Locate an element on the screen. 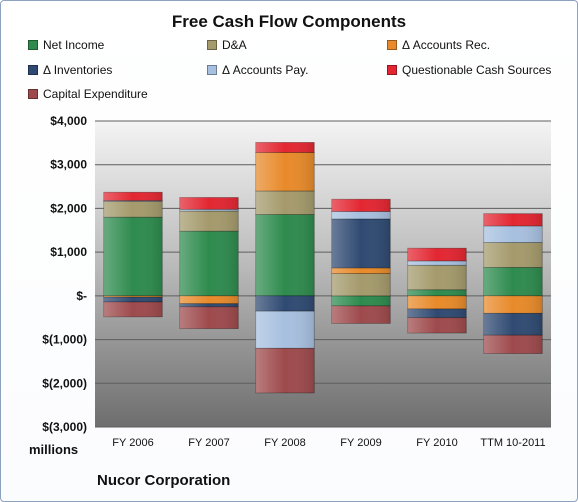 The image size is (578, 502). legend-label: Δ Inventories is located at coordinates (78, 70).